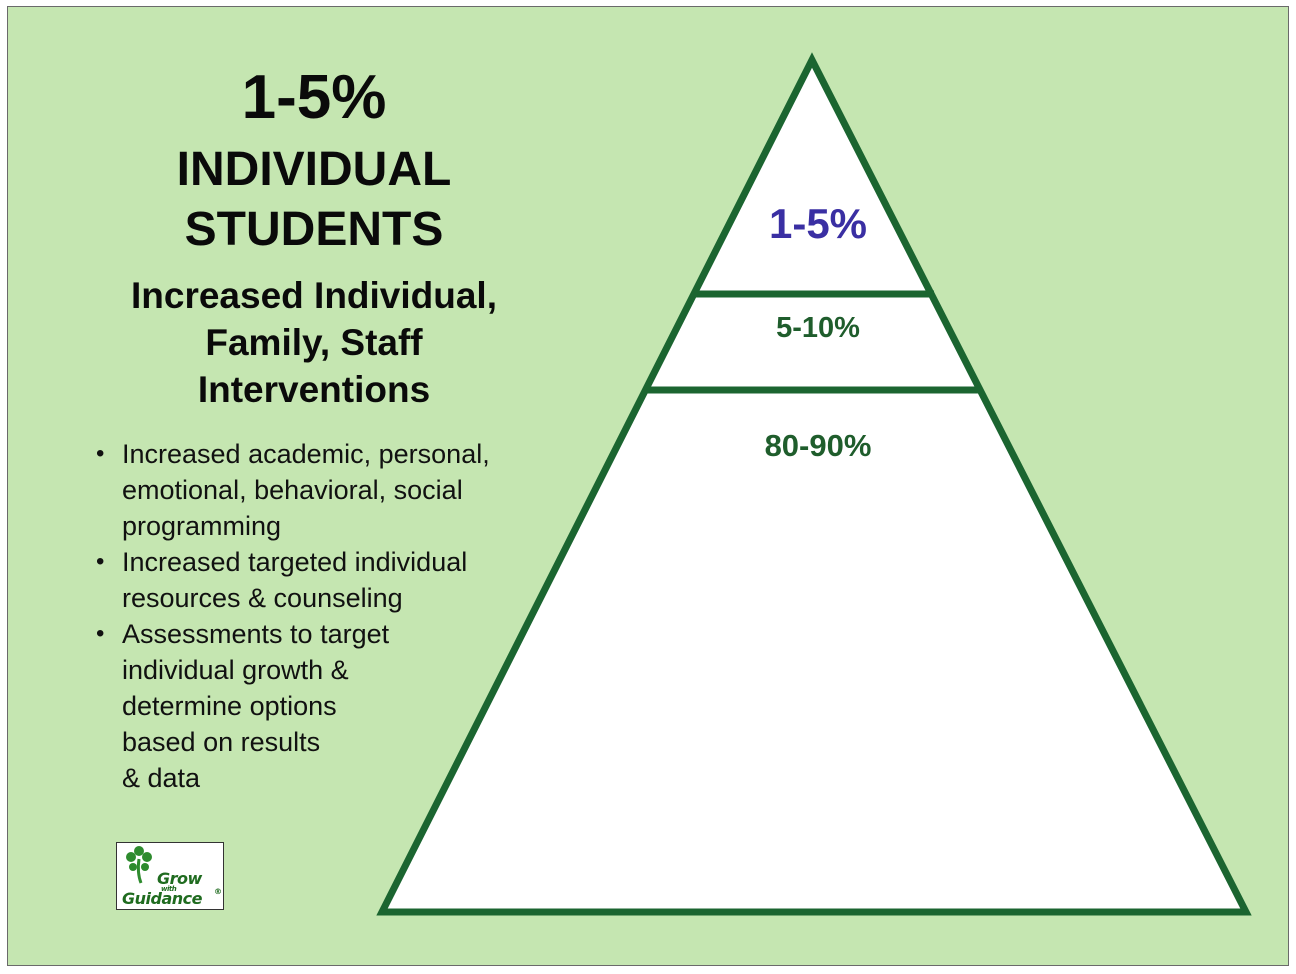 This screenshot has height=974, width=1296. Describe the element at coordinates (314, 229) in the screenshot. I see `heading-line-2: STUDENTS` at that location.